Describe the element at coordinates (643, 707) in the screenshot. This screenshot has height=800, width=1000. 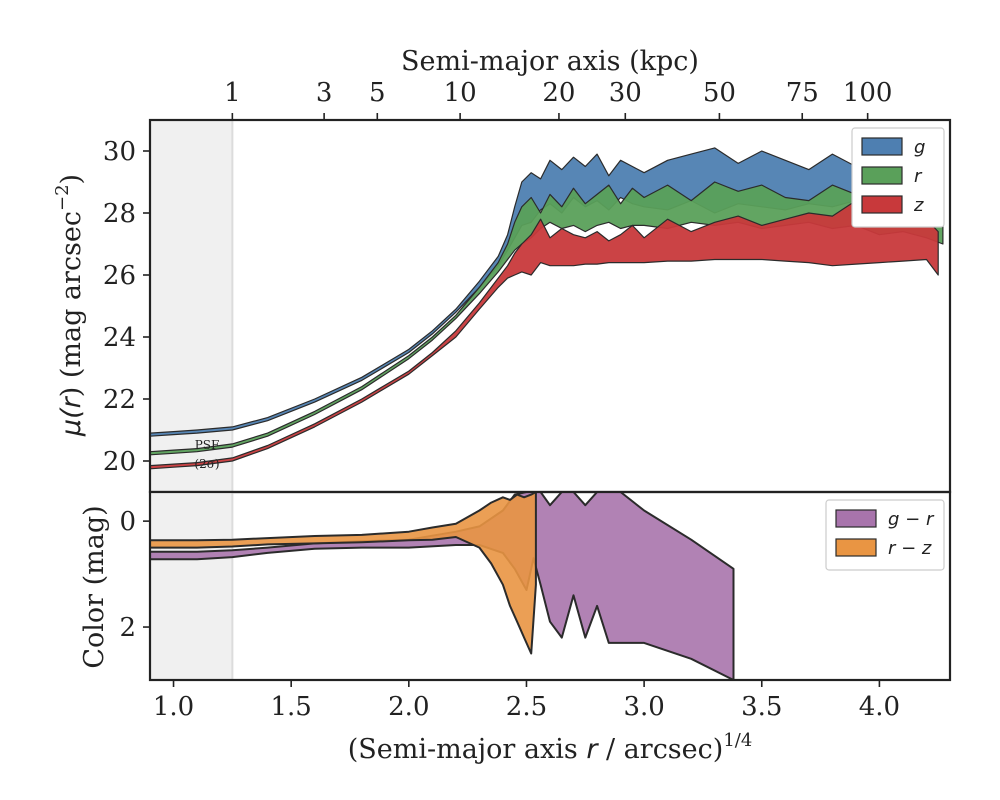
I see `x-tick-label: 3.0` at that location.